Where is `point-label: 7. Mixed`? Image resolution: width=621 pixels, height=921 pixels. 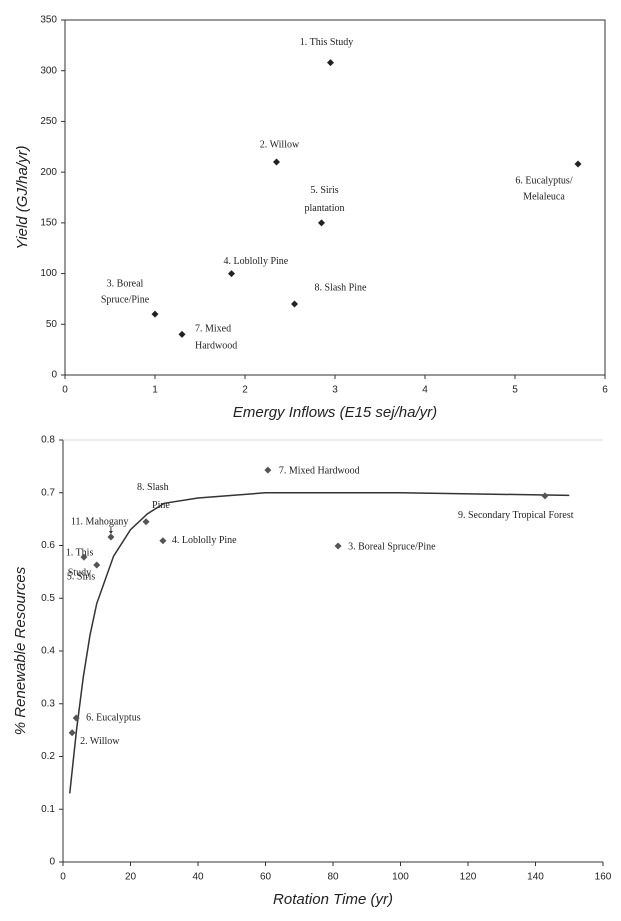 point-label: 7. Mixed is located at coordinates (213, 329).